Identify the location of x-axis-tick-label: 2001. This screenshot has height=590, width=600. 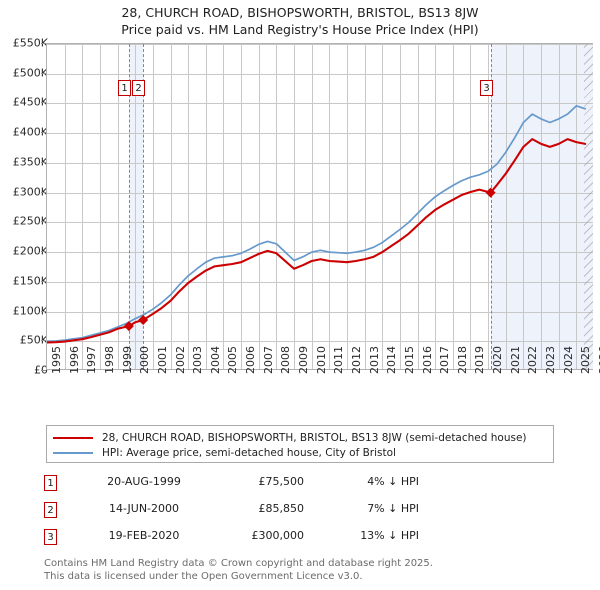
(162, 360).